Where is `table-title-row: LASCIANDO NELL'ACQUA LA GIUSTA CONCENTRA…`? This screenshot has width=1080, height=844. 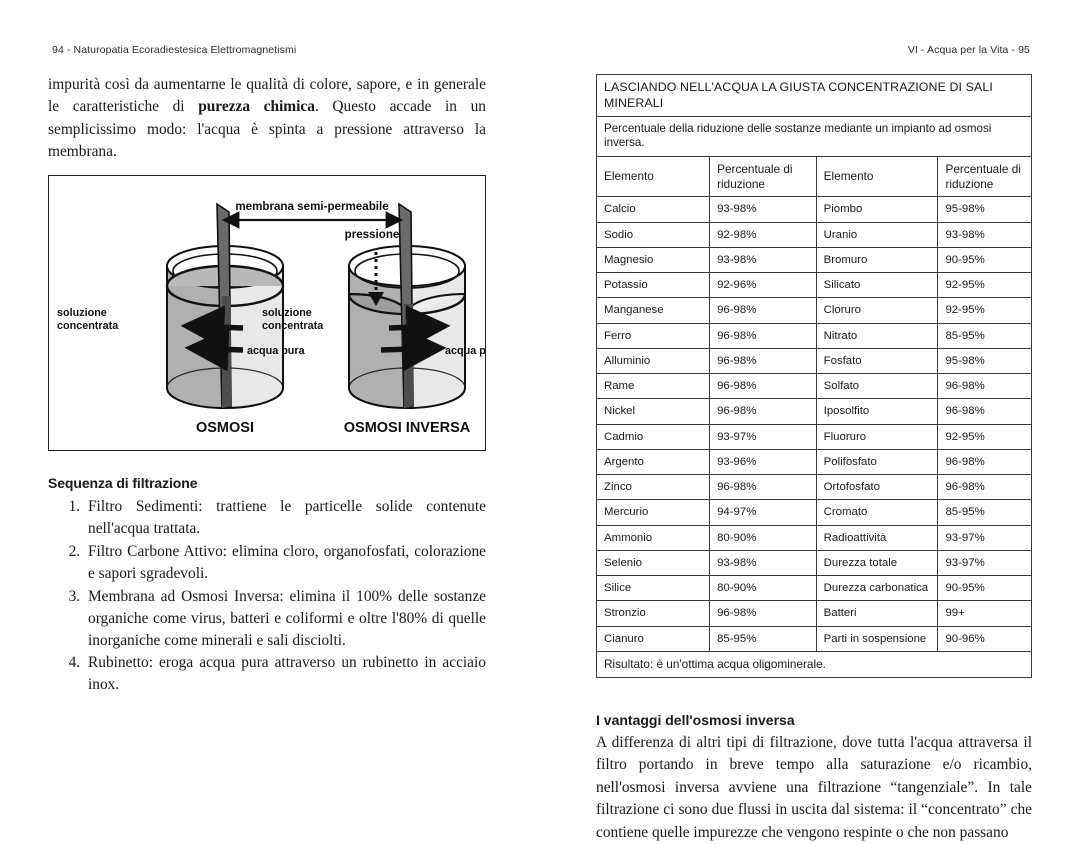 table-title-row: LASCIANDO NELL'ACQUA LA GIUSTA CONCENTRA… is located at coordinates (814, 95).